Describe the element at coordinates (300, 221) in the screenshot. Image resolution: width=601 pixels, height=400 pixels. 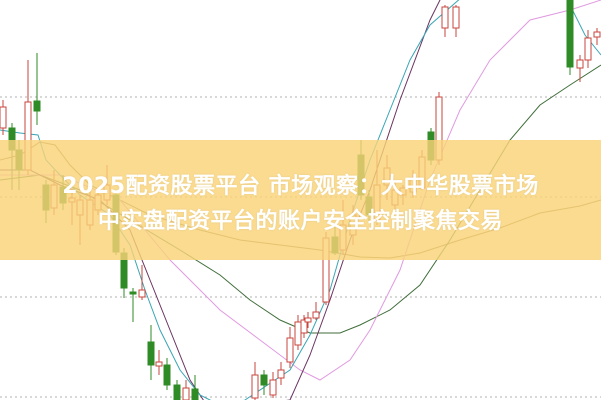
I see `headline-line-2: 中实盘配资平台的账户安全控制聚焦交易` at that location.